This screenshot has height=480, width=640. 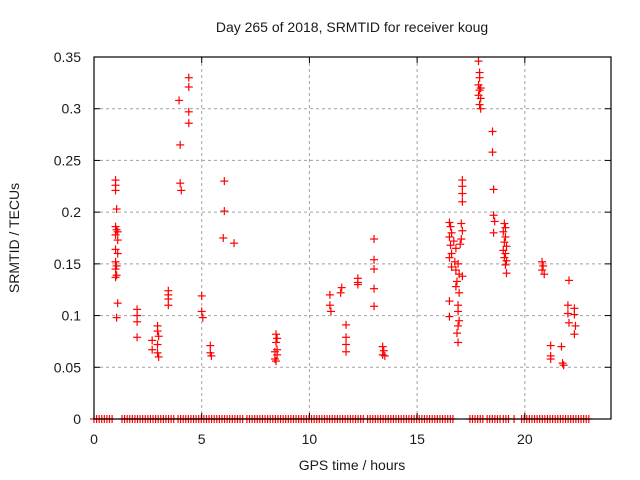 I want to click on y-tick-label: 0.05, so click(x=67, y=367).